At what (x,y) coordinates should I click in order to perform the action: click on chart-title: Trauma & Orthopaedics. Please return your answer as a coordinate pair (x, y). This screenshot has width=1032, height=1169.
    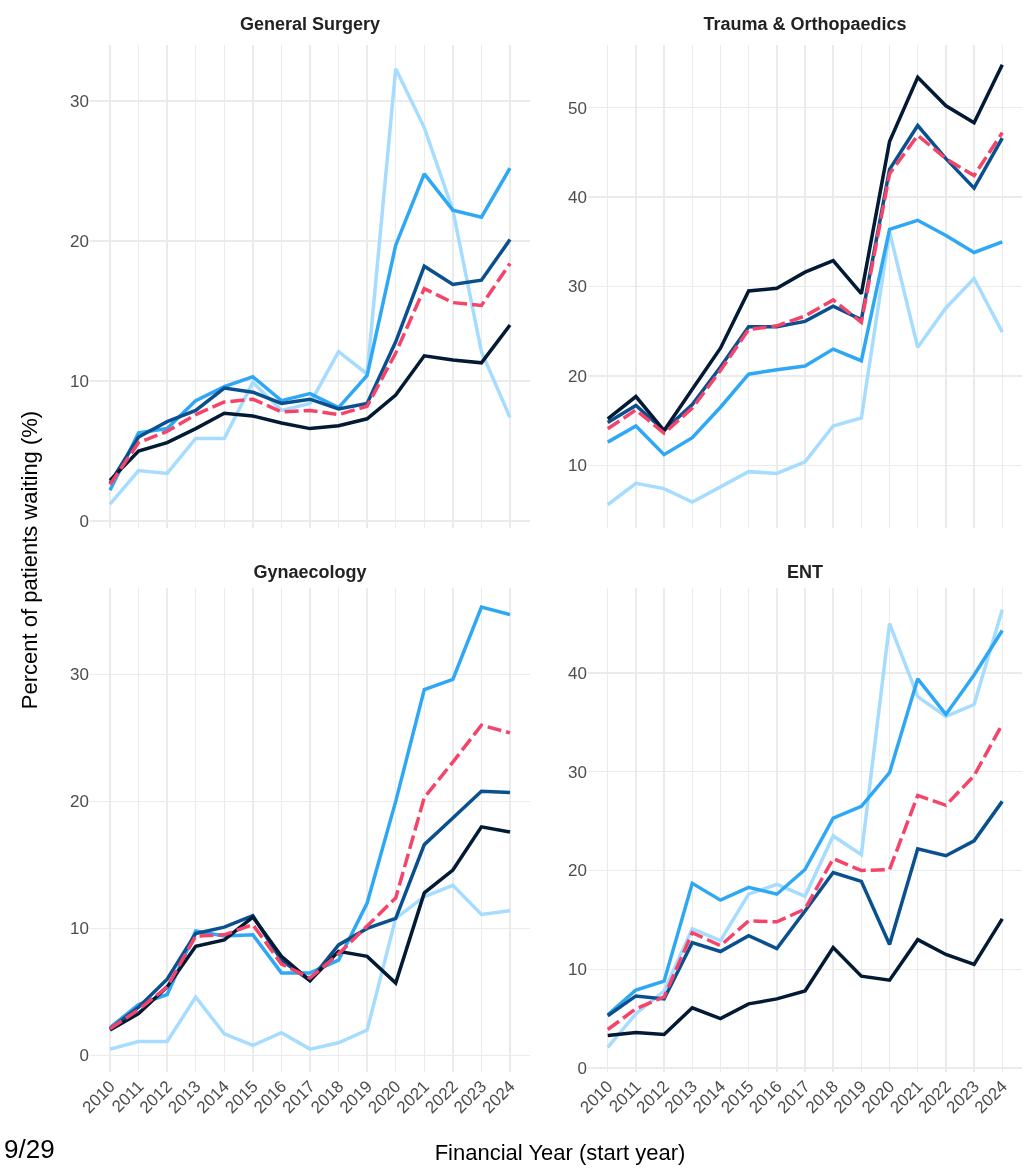
    Looking at the image, I should click on (805, 24).